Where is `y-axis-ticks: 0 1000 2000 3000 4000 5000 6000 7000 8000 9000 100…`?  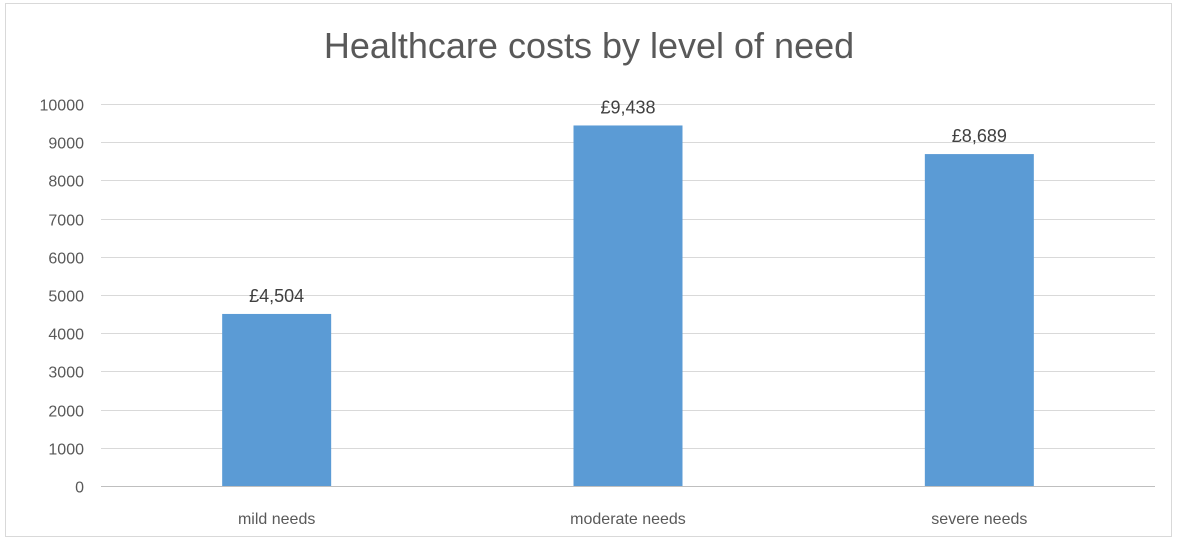
y-axis-ticks: 0 1000 2000 3000 4000 5000 6000 7000 8000 9000 100… is located at coordinates (62, 297).